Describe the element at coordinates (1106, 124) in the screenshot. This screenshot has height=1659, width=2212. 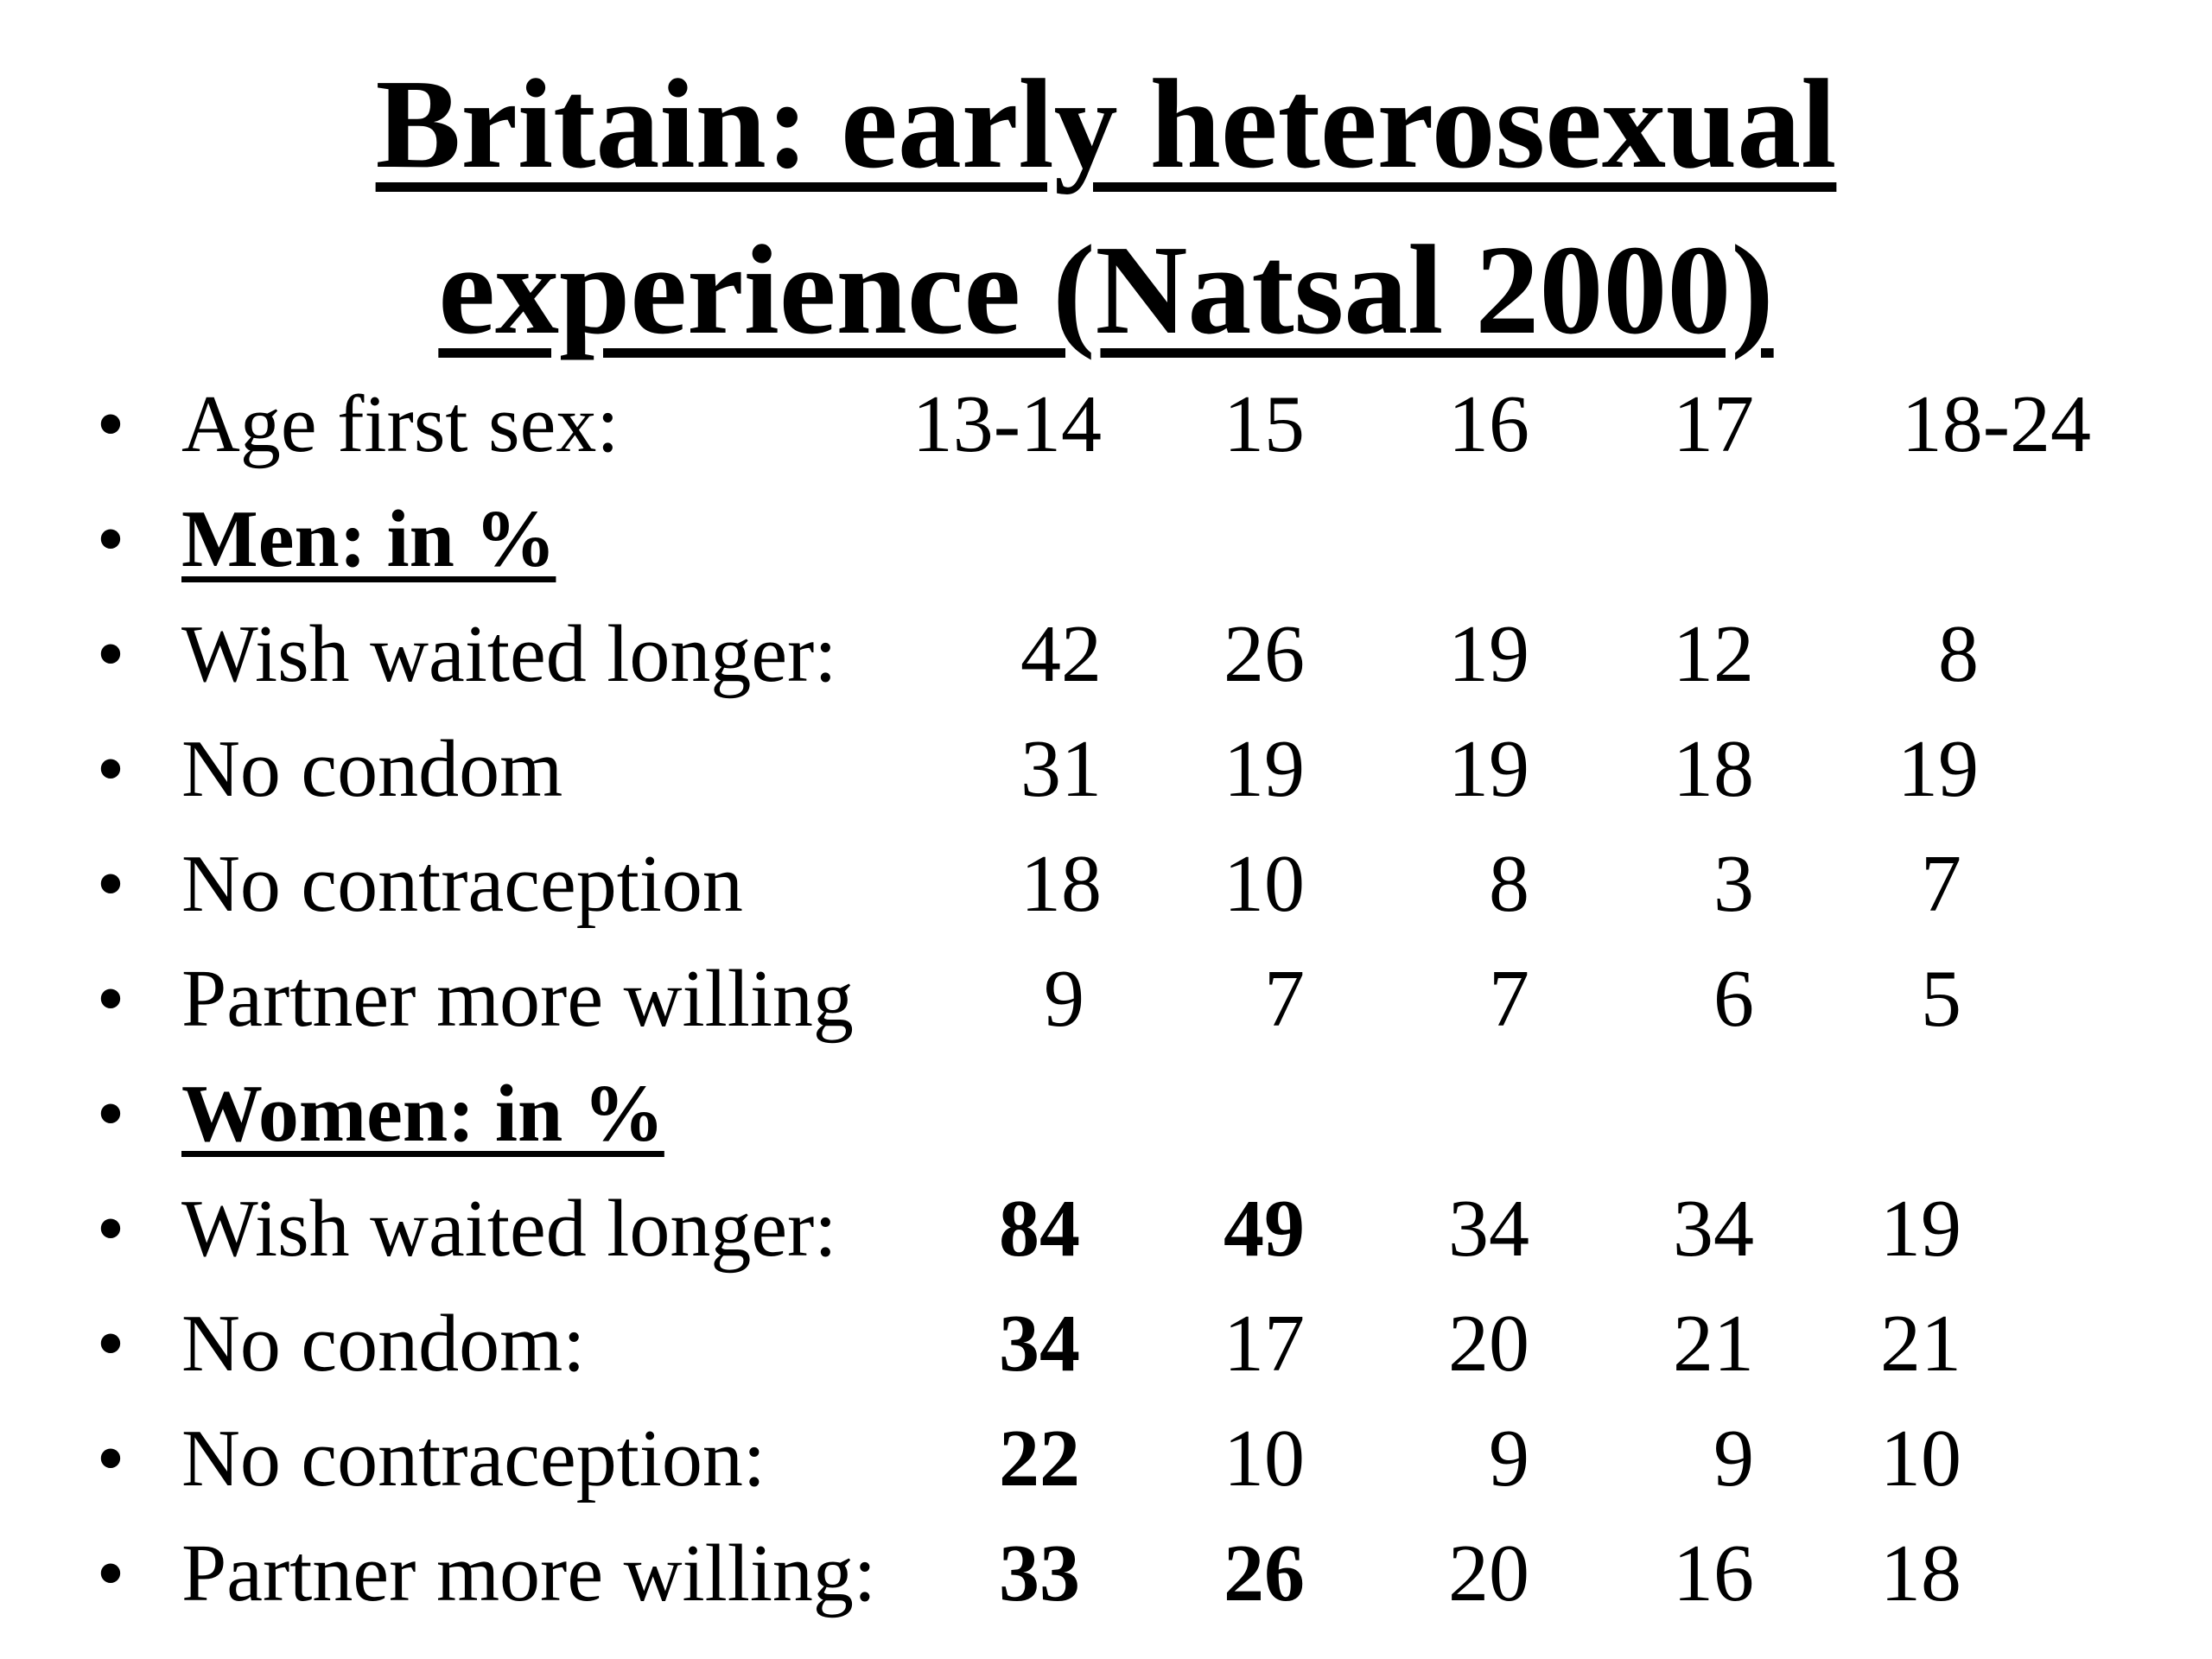
I see `title-line-1: Britain: early heterosexual` at that location.